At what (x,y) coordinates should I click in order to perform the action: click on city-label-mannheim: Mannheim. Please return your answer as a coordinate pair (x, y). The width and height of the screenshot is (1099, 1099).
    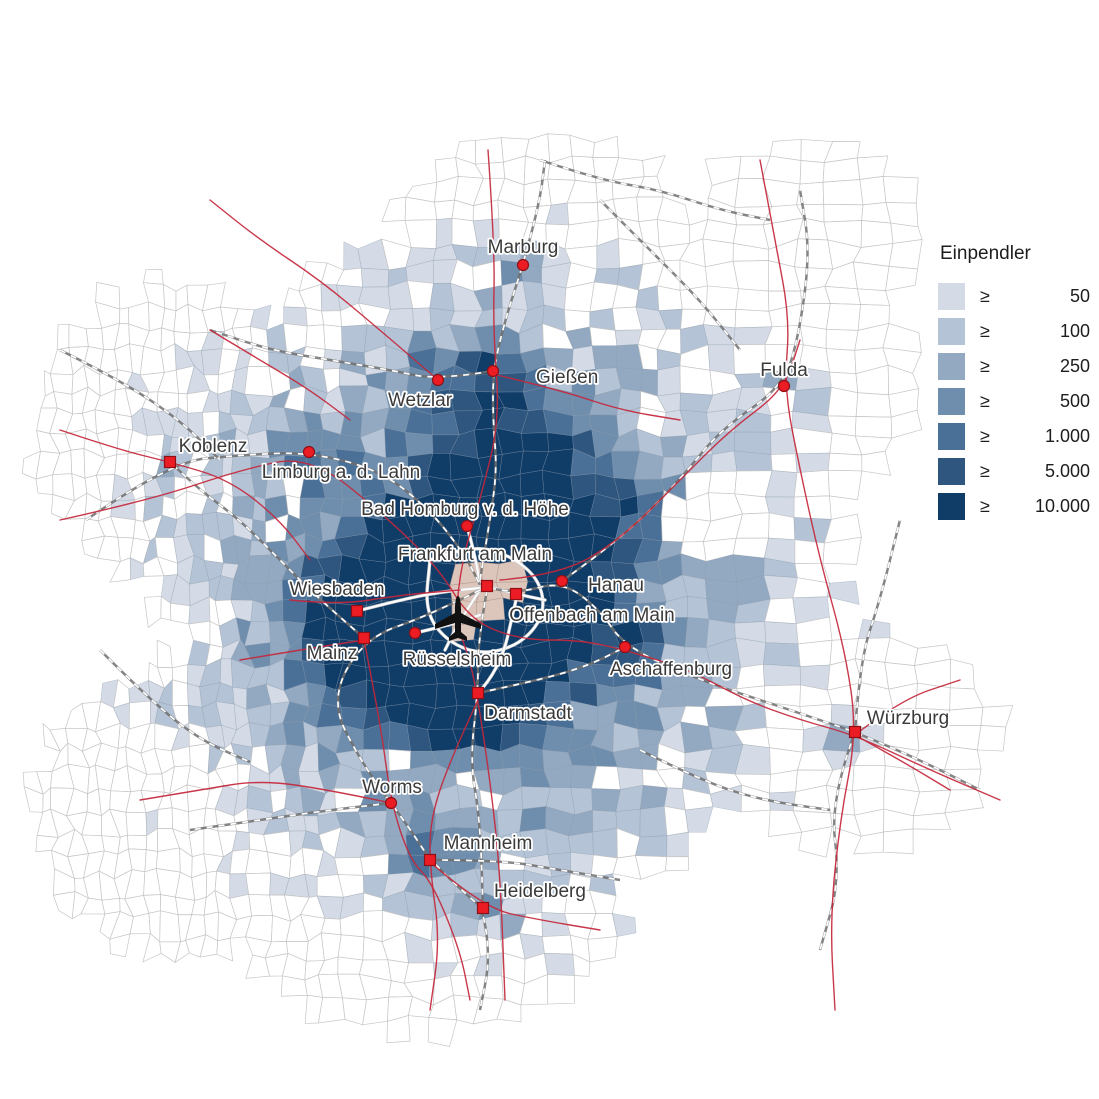
    Looking at the image, I should click on (488, 843).